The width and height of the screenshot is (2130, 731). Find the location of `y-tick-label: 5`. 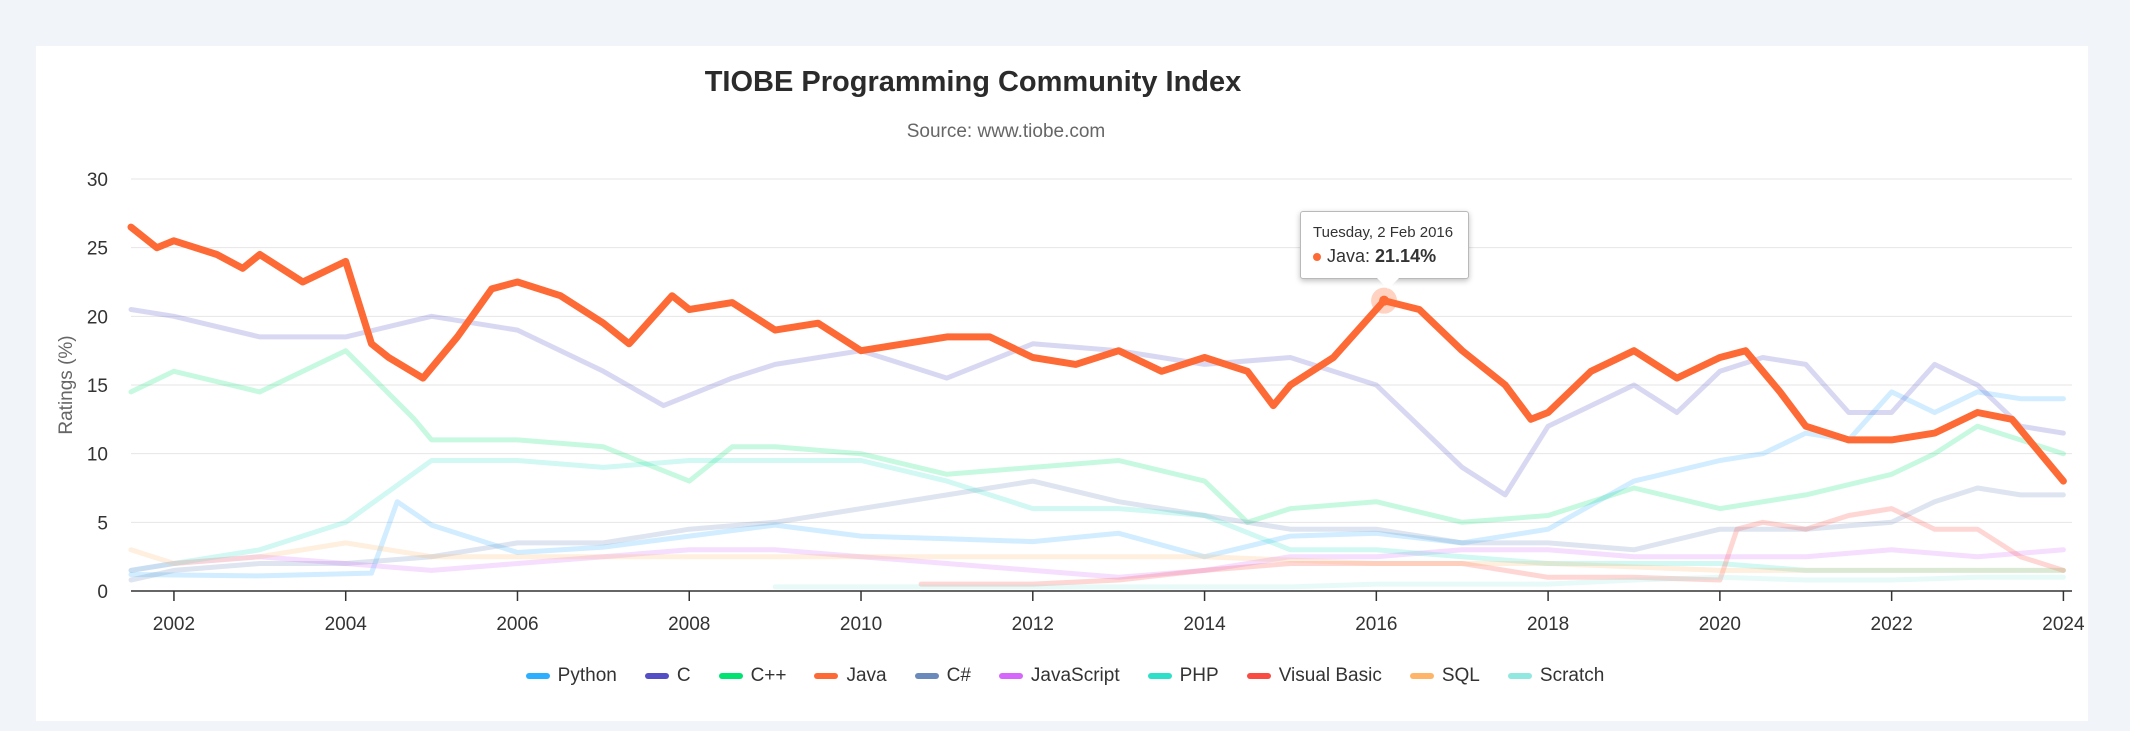

y-tick-label: 5 is located at coordinates (102, 523).